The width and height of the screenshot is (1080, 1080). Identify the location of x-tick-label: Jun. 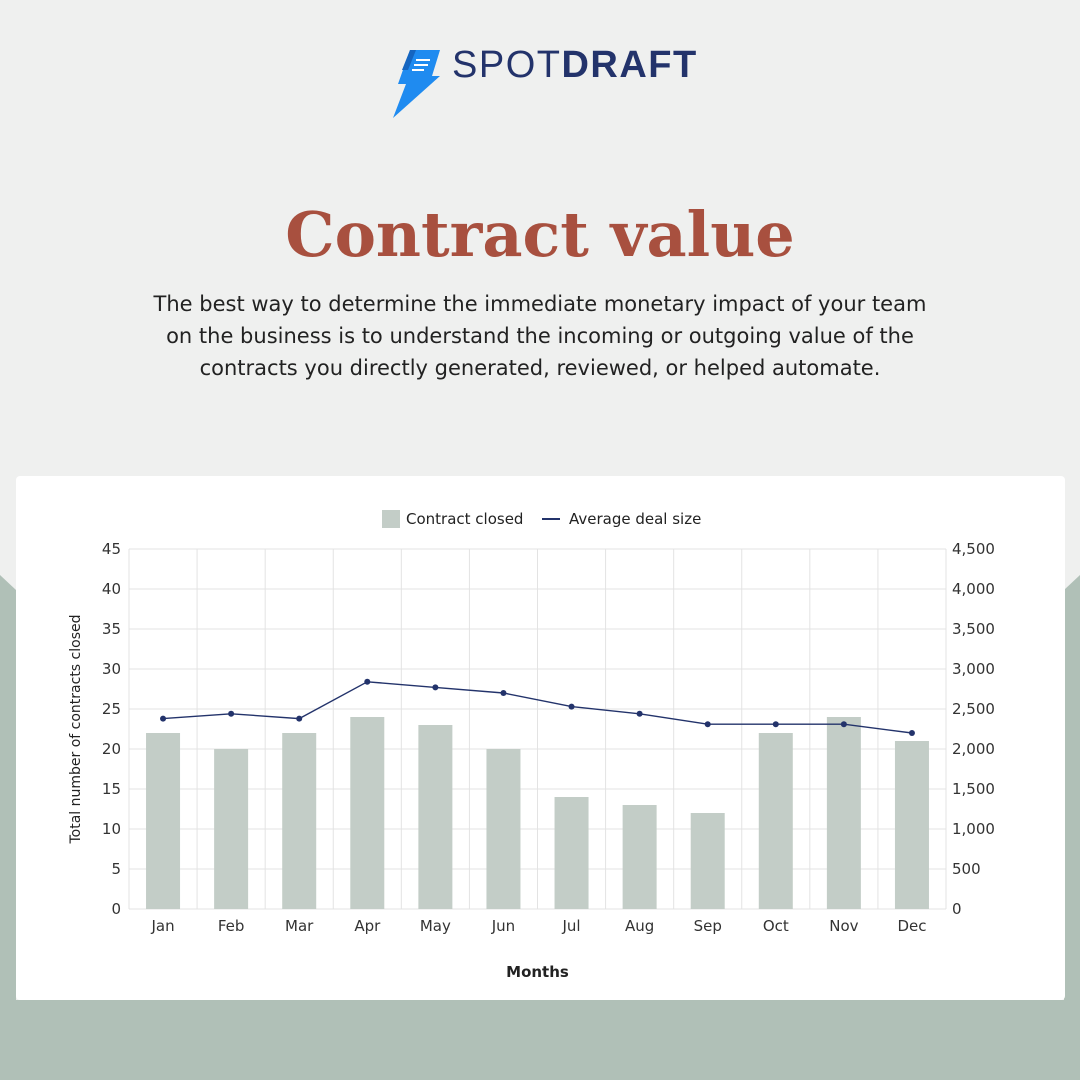
(503, 926).